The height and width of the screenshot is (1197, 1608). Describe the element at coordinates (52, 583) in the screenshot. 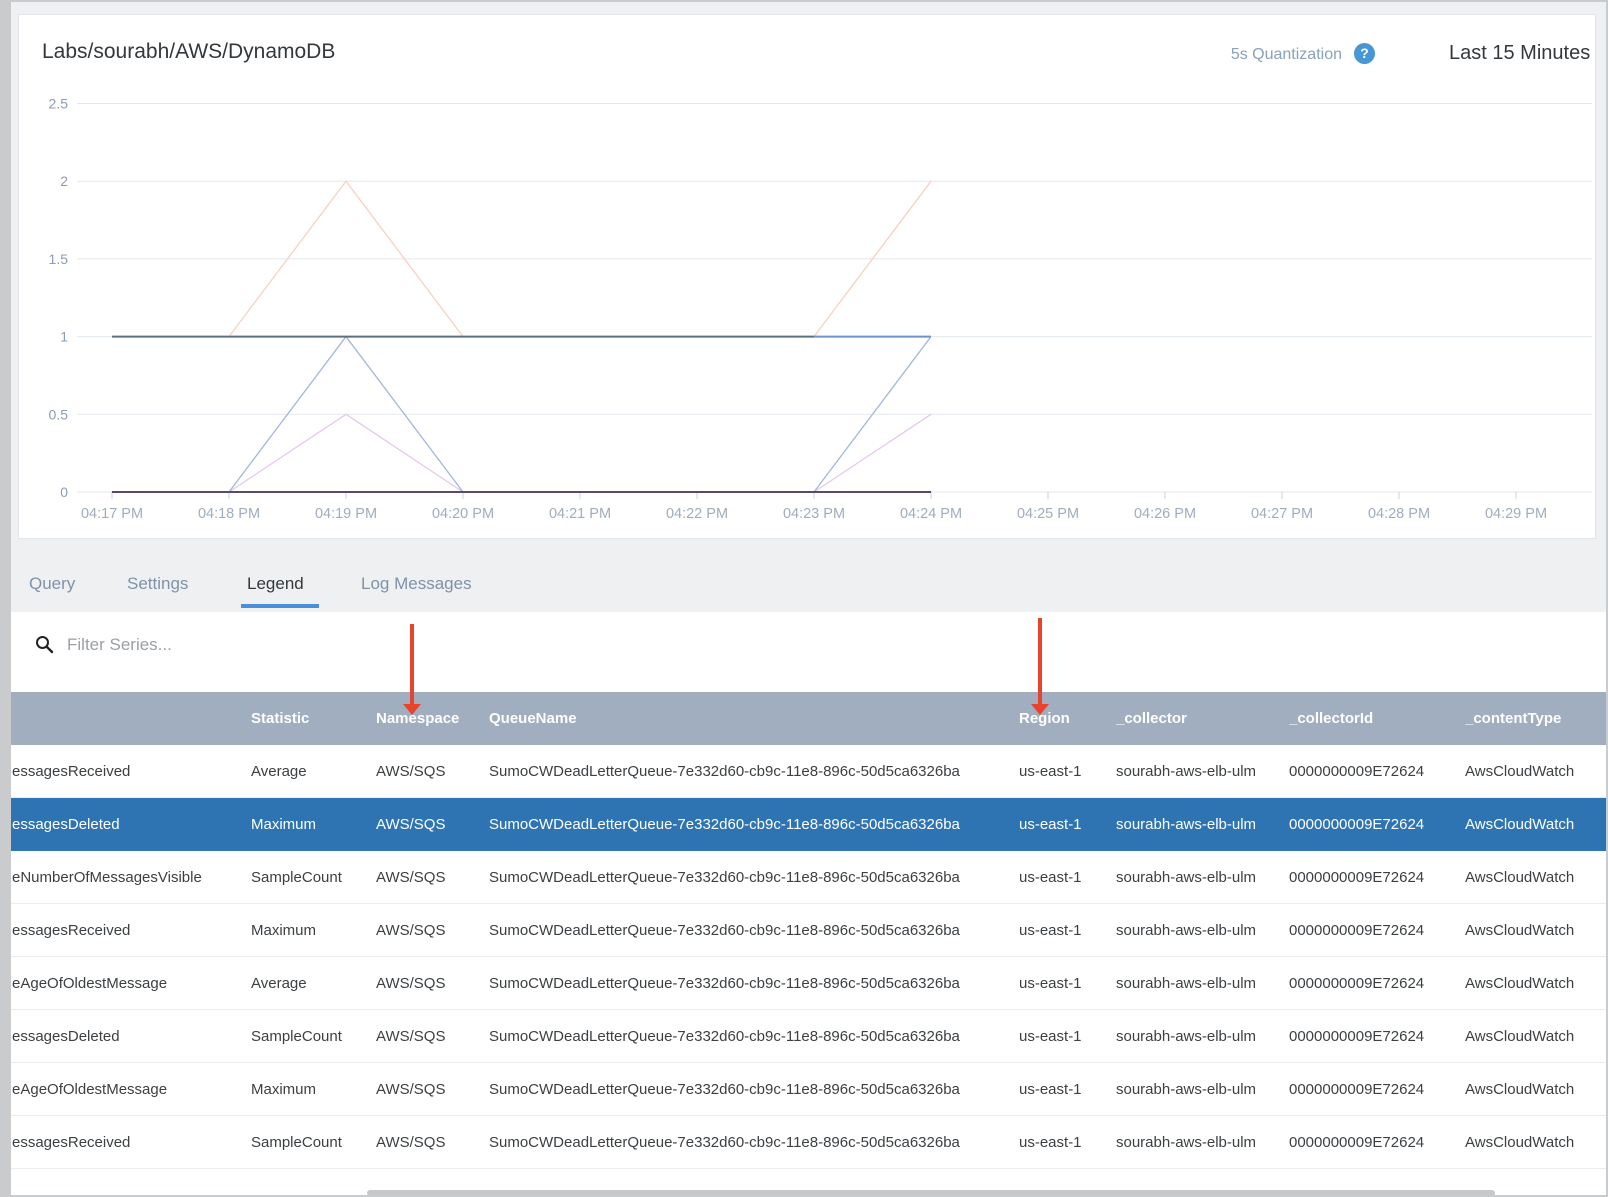

I see `tab-query: Query` at that location.